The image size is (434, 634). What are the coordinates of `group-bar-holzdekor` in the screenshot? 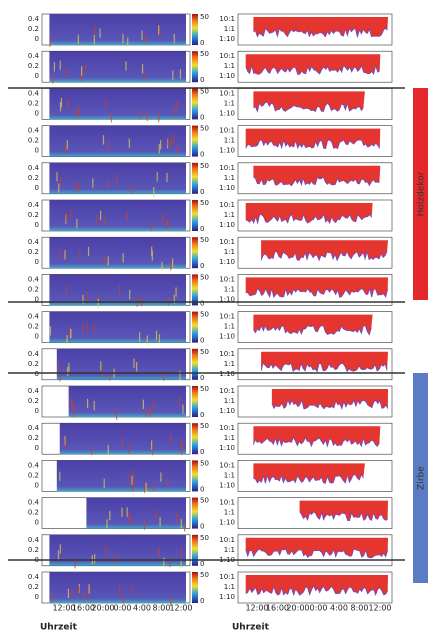 It's located at (420, 194).